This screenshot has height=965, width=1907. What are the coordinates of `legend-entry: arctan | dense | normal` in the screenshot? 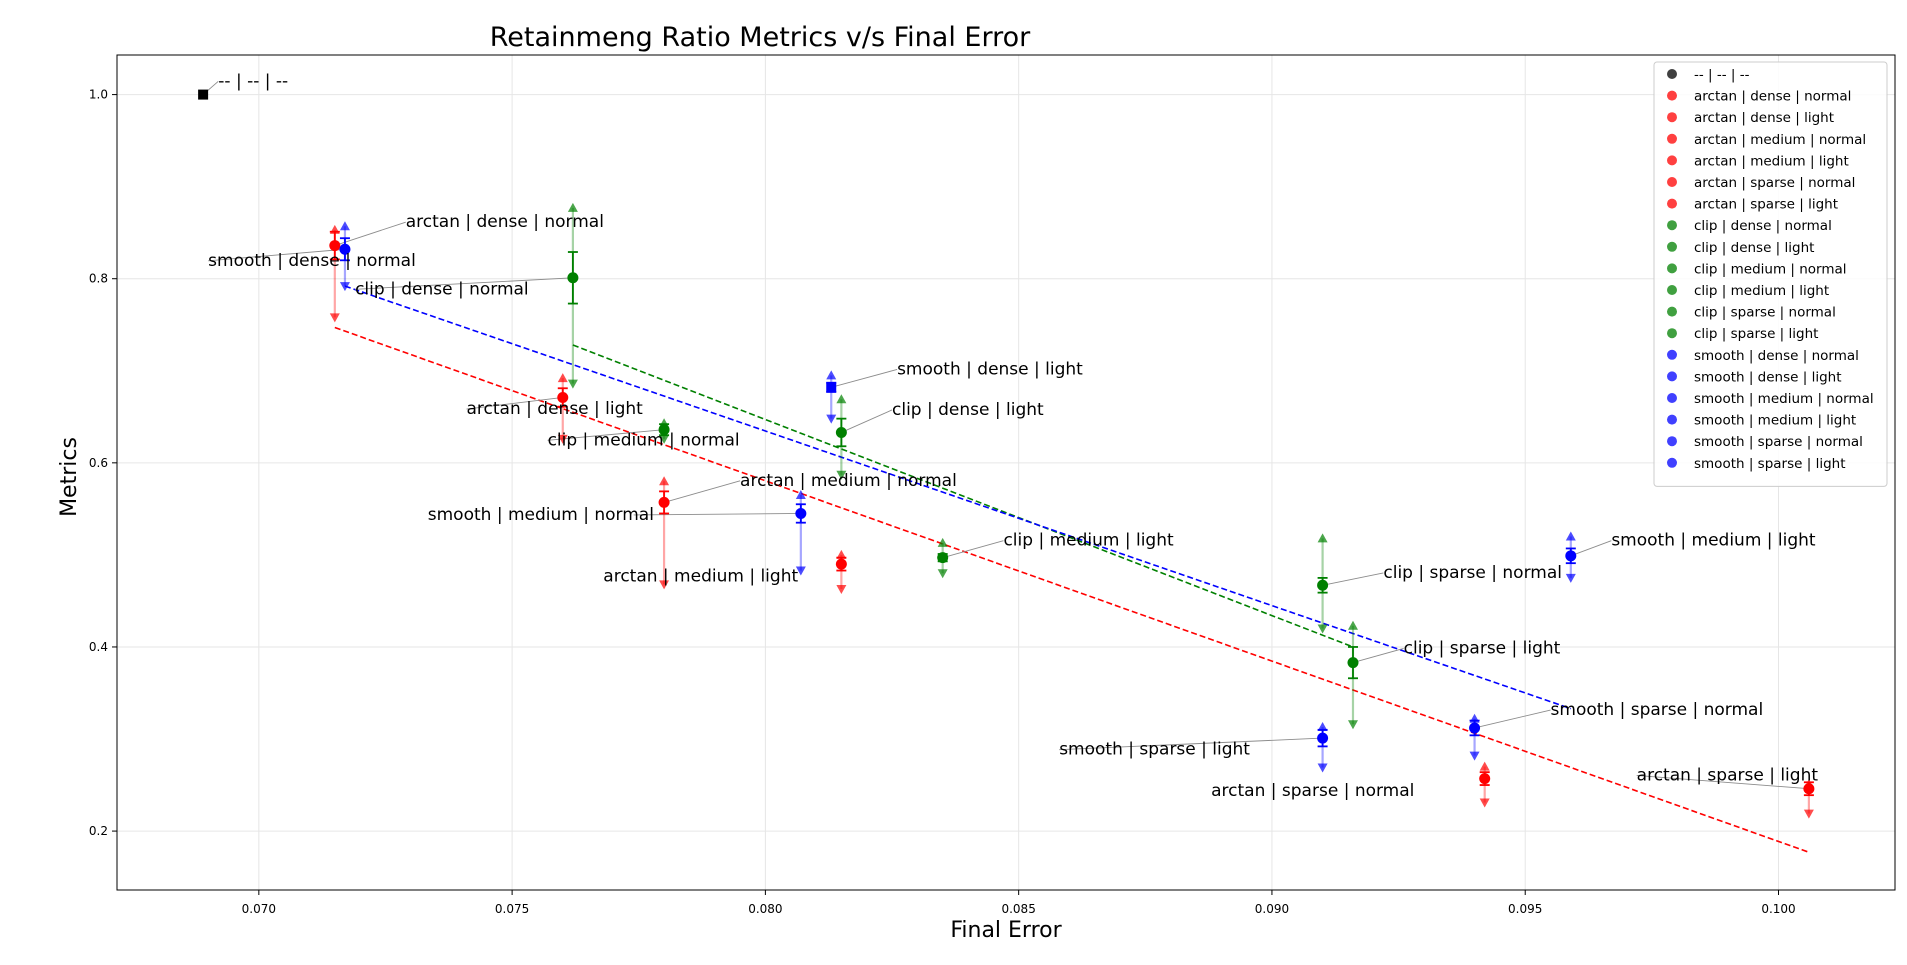 It's located at (1772, 97).